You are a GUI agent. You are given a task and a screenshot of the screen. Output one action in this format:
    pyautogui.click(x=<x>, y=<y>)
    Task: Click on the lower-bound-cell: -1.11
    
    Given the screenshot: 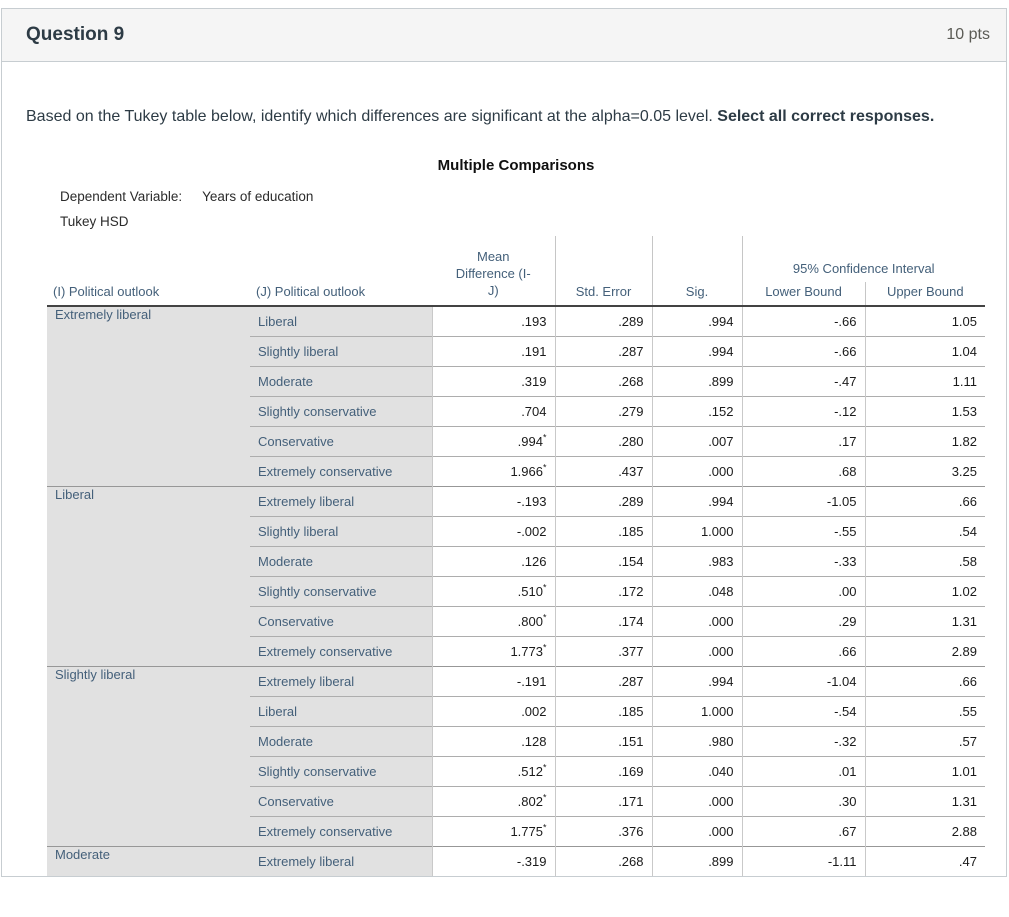 What is the action you would take?
    pyautogui.click(x=803, y=860)
    